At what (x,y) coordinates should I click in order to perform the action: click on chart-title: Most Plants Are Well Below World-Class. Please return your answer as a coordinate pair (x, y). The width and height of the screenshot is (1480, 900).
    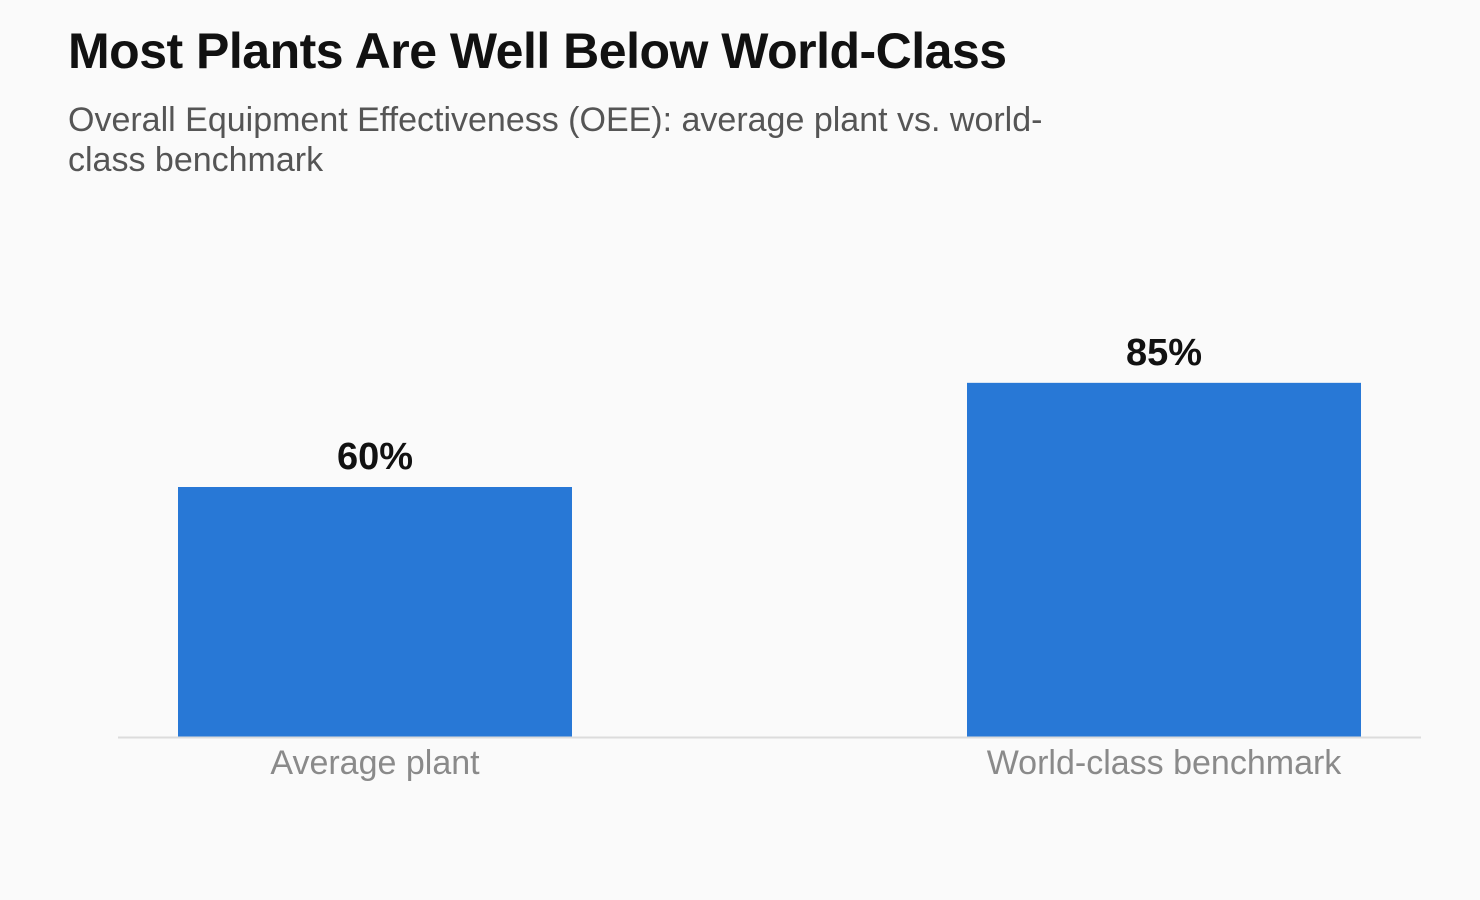
    Looking at the image, I should click on (537, 51).